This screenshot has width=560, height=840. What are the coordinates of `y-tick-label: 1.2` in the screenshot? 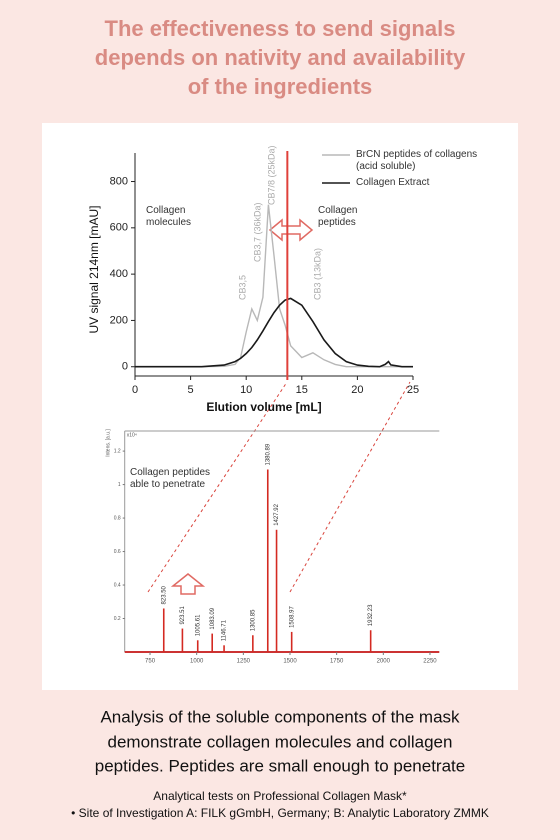 It's located at (117, 451).